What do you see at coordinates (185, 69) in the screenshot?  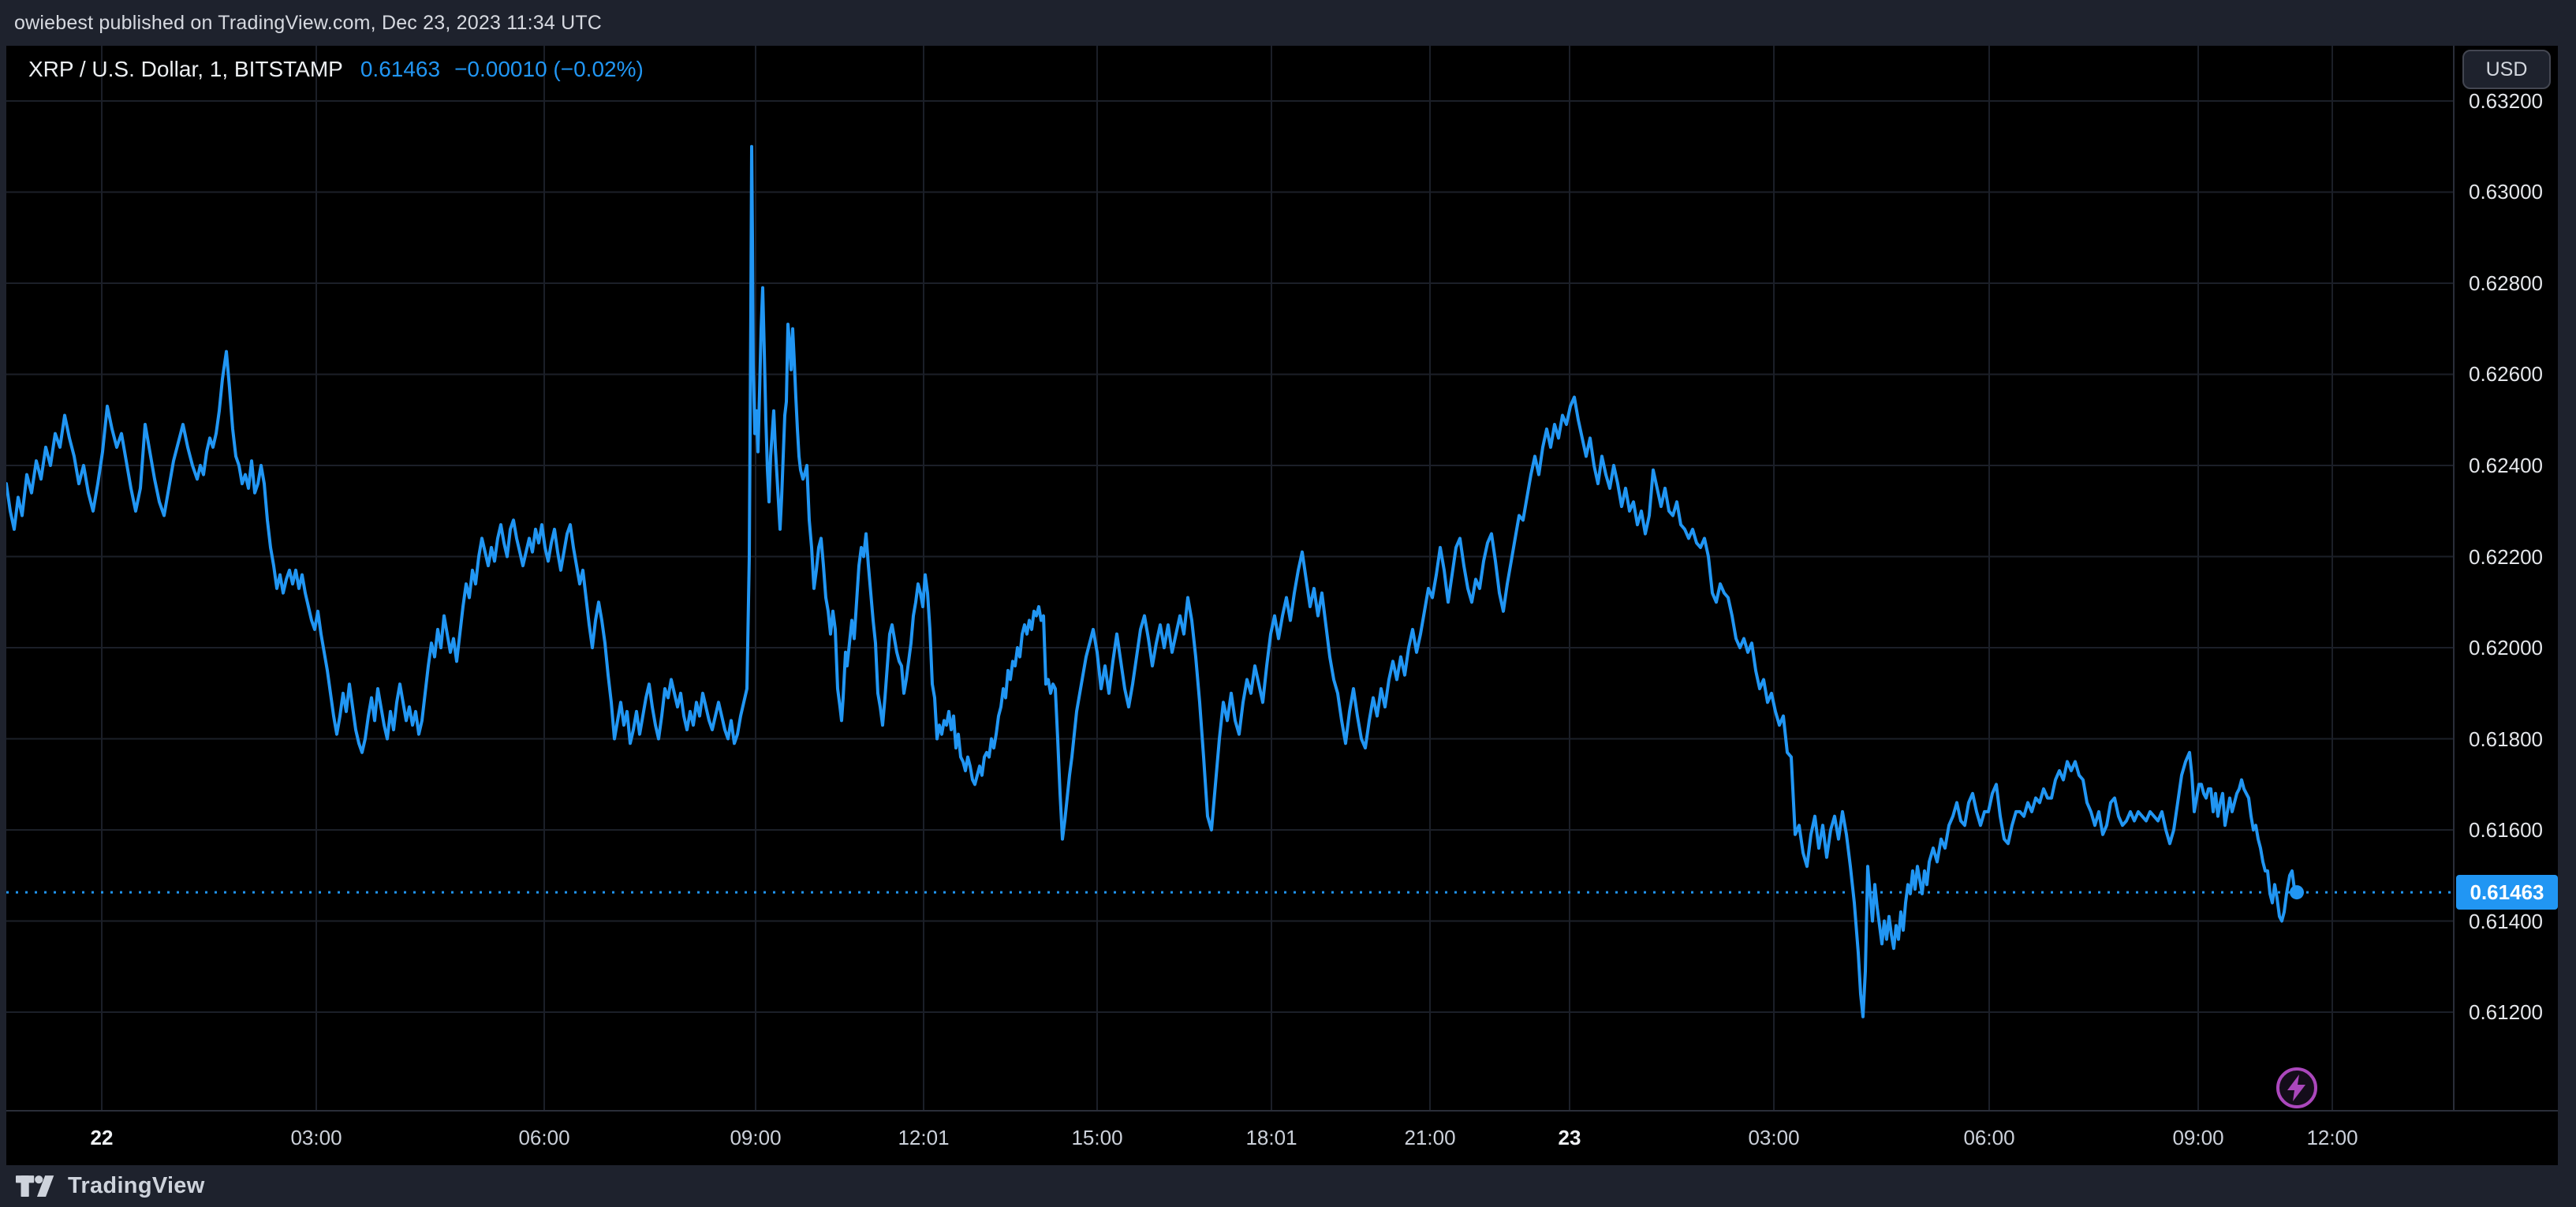 I see `symbol-title: XRP / U.S. Dollar, 1, BITSTAMP` at bounding box center [185, 69].